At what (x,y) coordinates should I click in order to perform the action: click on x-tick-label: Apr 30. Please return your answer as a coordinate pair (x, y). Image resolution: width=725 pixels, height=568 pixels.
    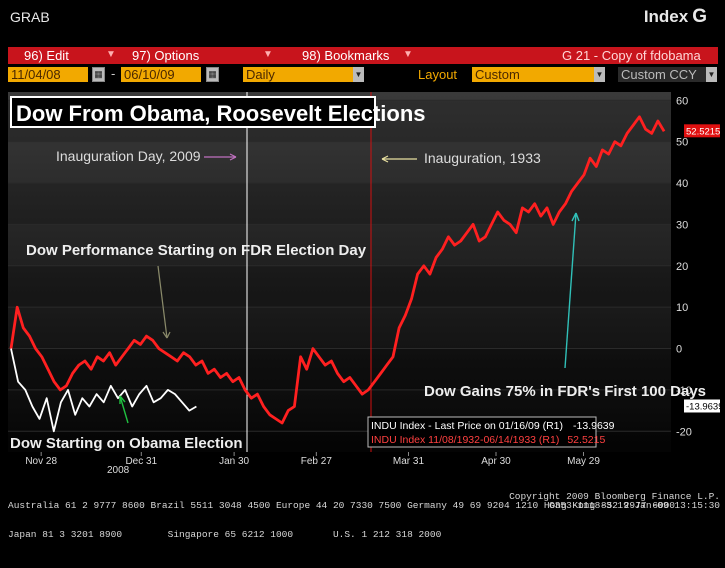
    Looking at the image, I should click on (496, 461).